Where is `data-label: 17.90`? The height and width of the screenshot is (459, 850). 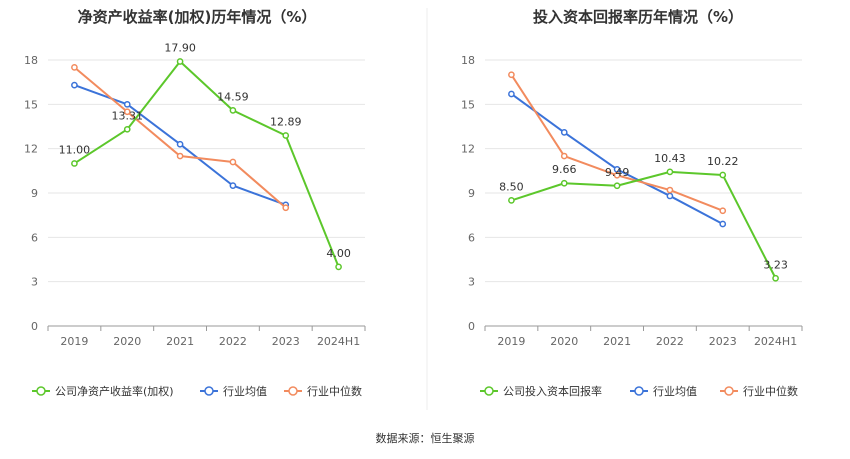 data-label: 17.90 is located at coordinates (180, 47).